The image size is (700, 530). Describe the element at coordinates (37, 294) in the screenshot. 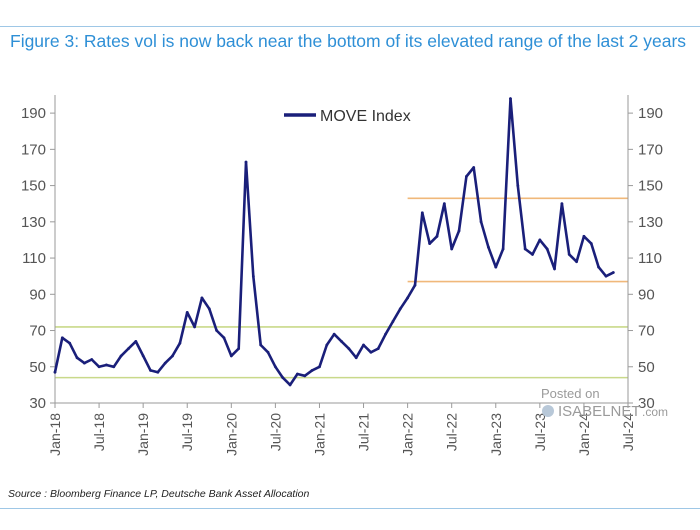

I see `y-tick-label-left: 90` at that location.